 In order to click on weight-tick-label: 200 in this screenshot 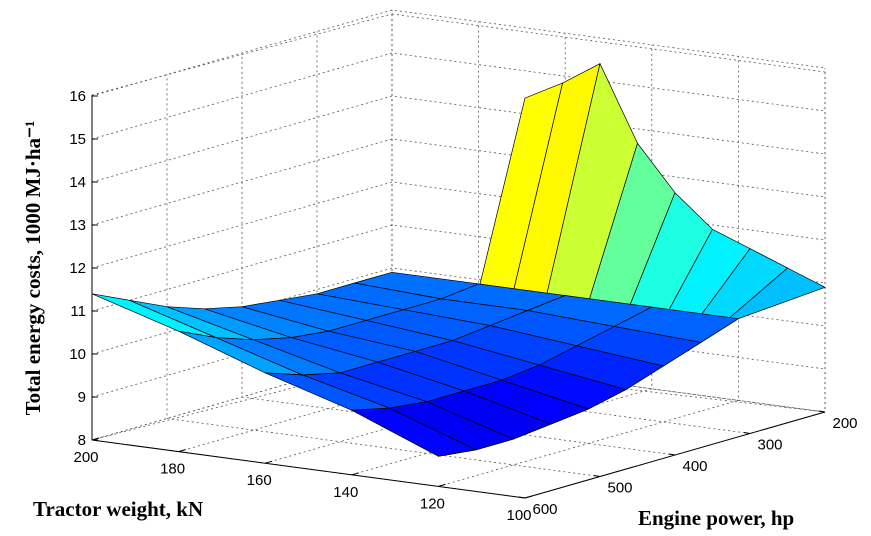, I will do `click(85, 457)`.